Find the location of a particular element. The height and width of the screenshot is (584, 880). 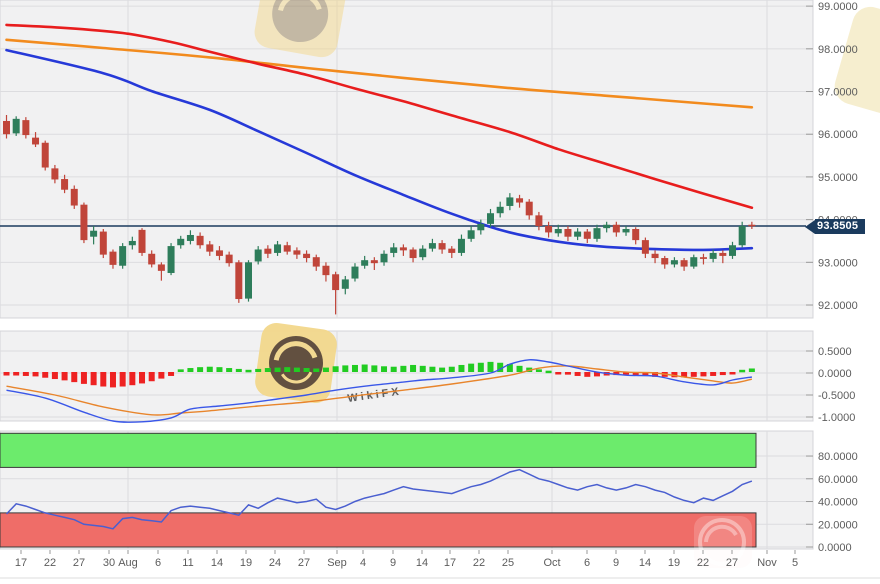

watermark-blob-top-right is located at coordinates (857, 61).